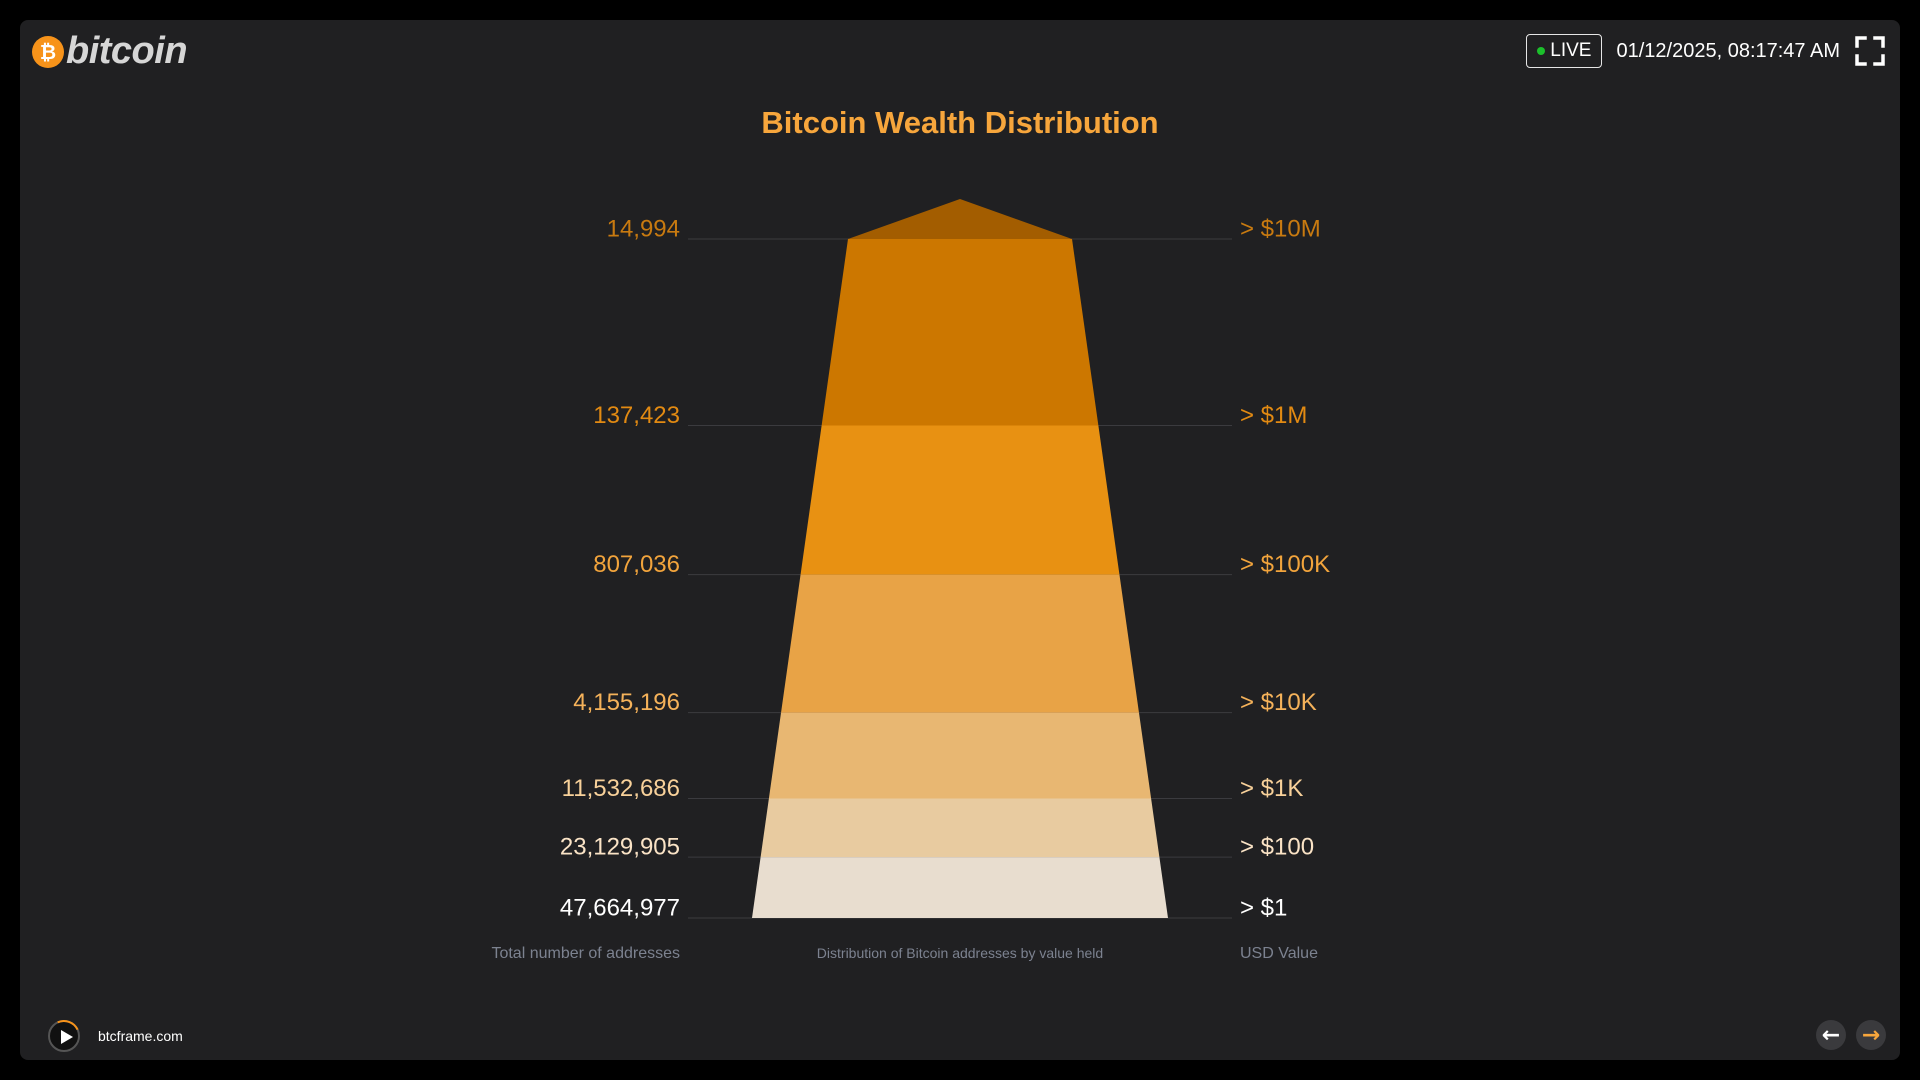 The height and width of the screenshot is (1080, 1920). Describe the element at coordinates (1280, 229) in the screenshot. I see `usd-value-label: > $10M` at that location.